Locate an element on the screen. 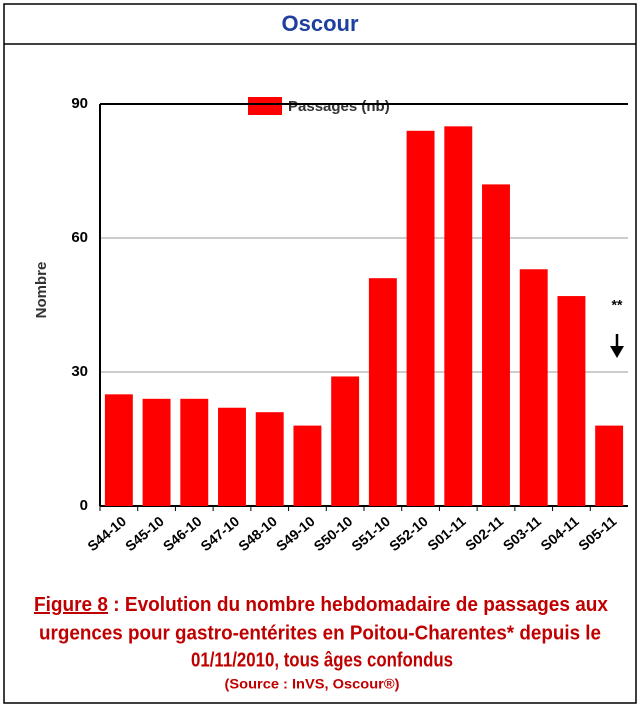  x-tick-label: S05-11 is located at coordinates (597, 533).